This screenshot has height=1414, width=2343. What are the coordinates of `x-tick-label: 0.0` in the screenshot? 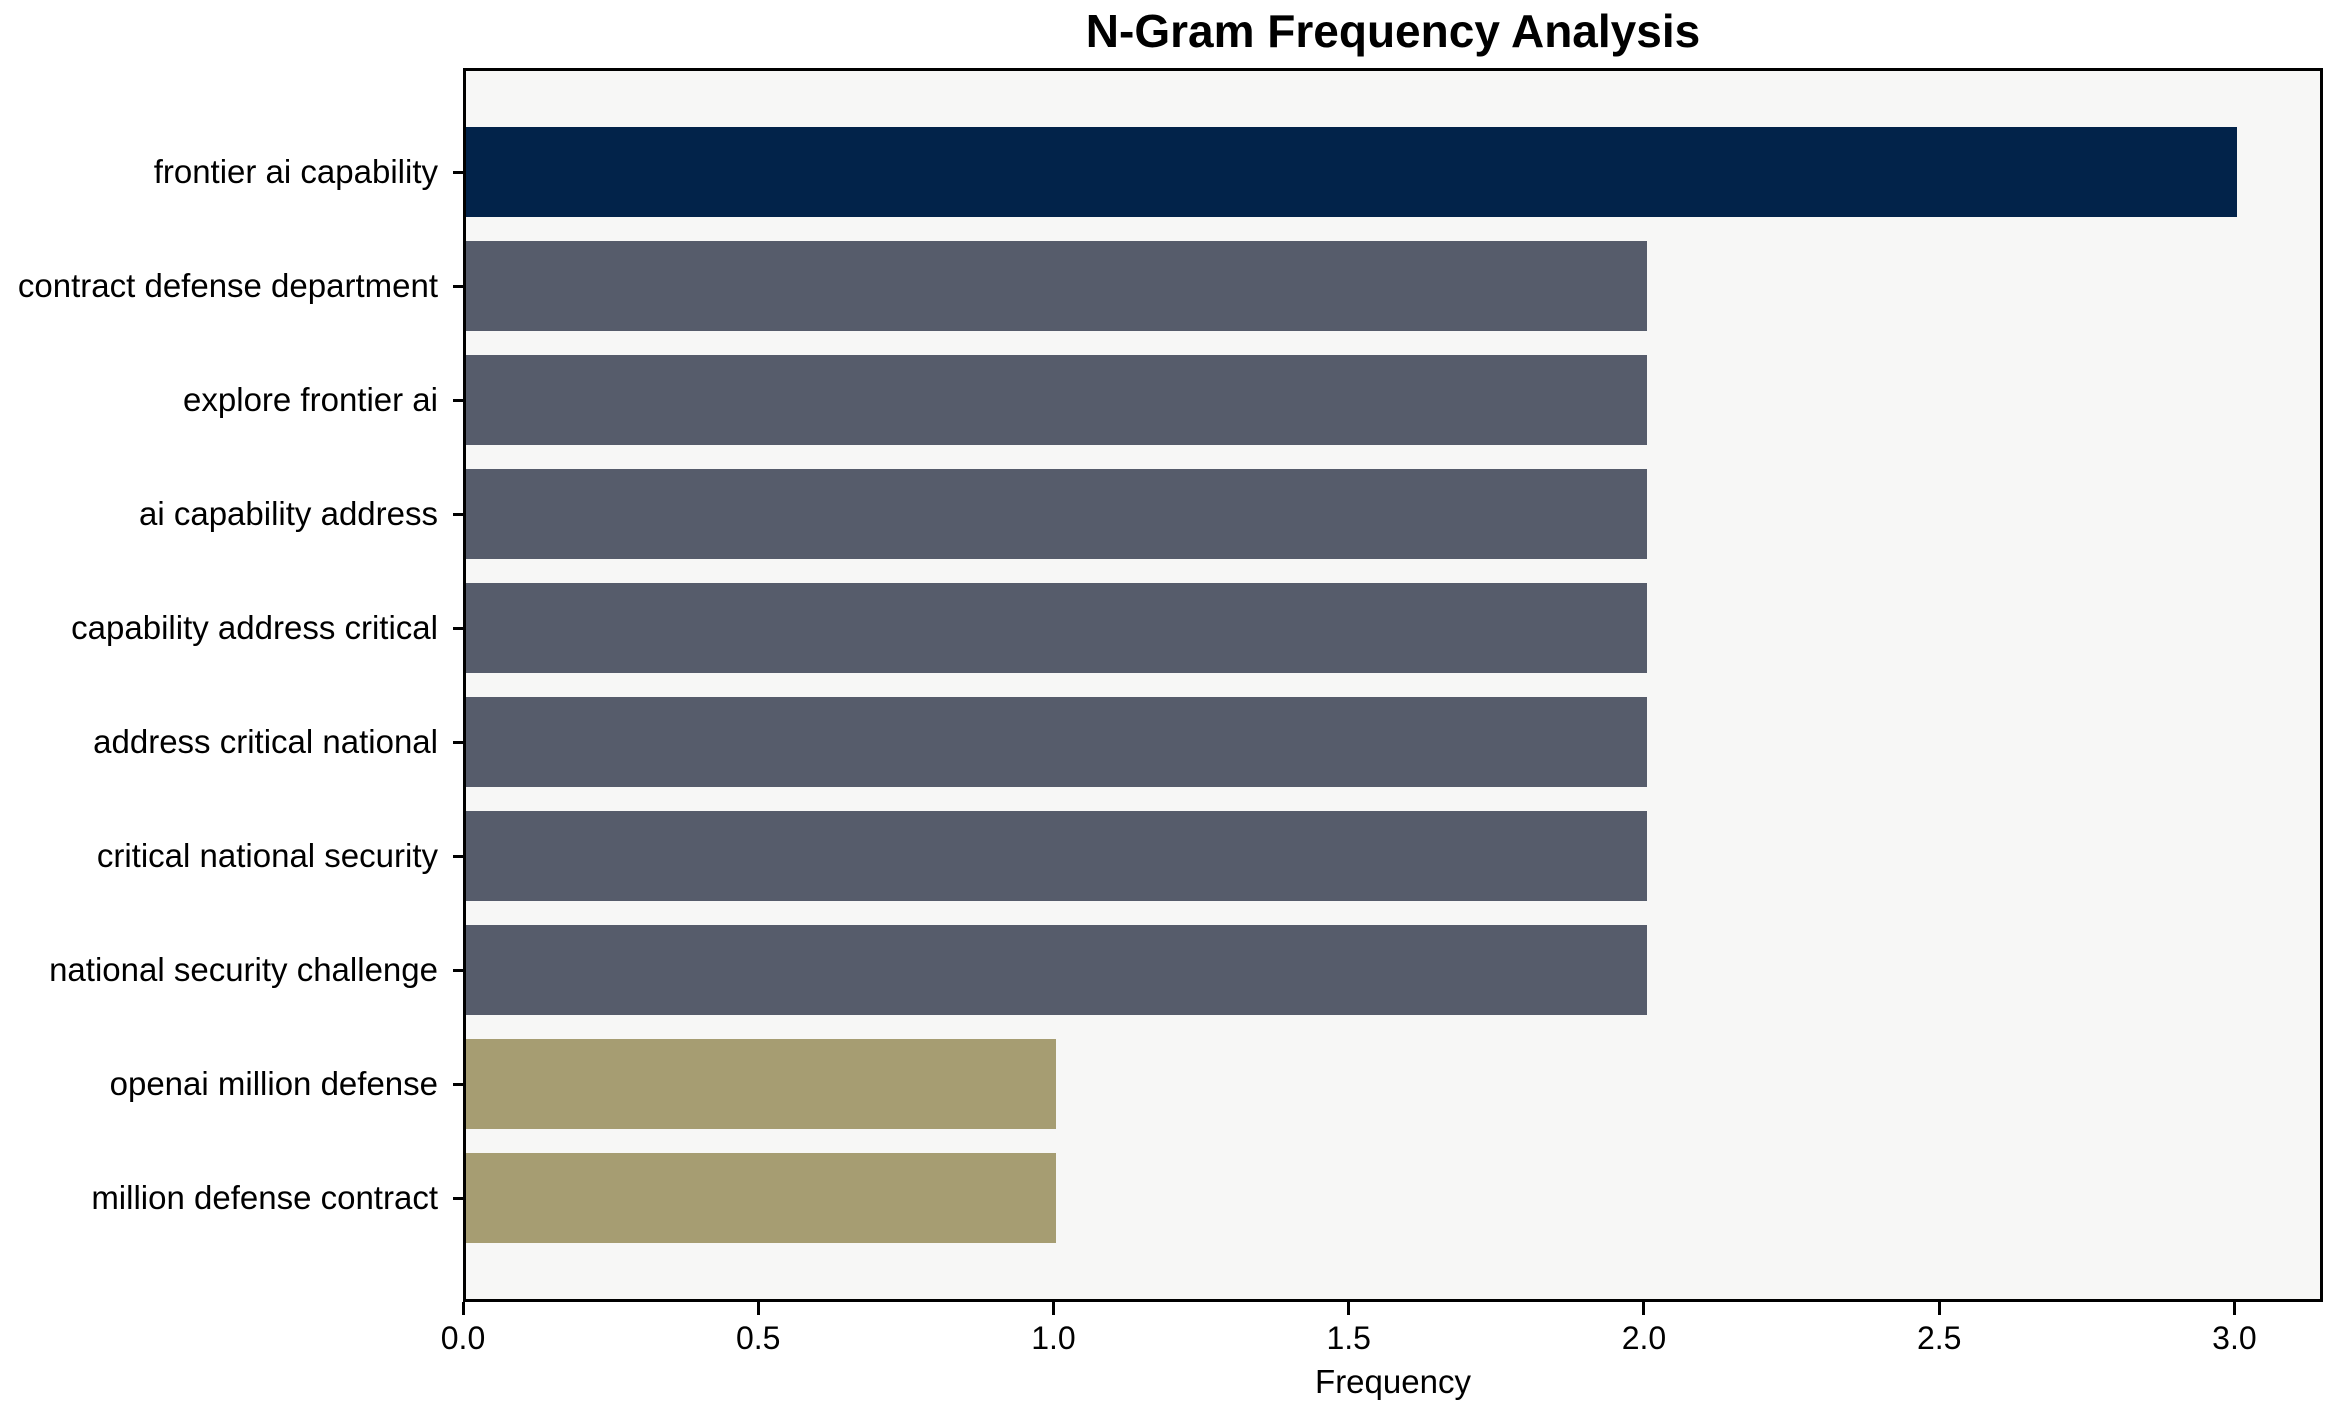 It's located at (463, 1338).